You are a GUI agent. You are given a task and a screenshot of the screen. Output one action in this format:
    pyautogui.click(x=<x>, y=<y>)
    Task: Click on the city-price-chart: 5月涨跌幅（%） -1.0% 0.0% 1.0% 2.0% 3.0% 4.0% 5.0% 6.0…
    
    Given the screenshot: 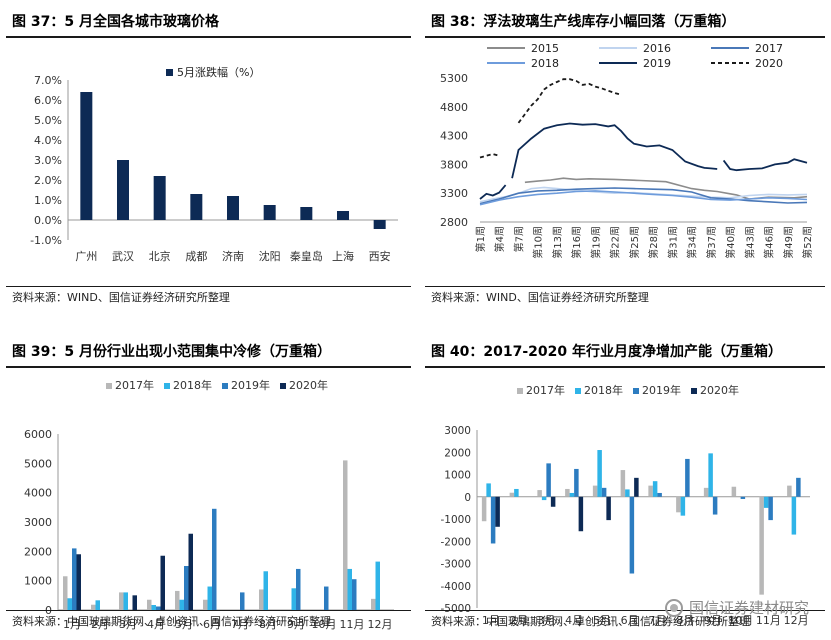 What is the action you would take?
    pyautogui.click(x=214, y=164)
    